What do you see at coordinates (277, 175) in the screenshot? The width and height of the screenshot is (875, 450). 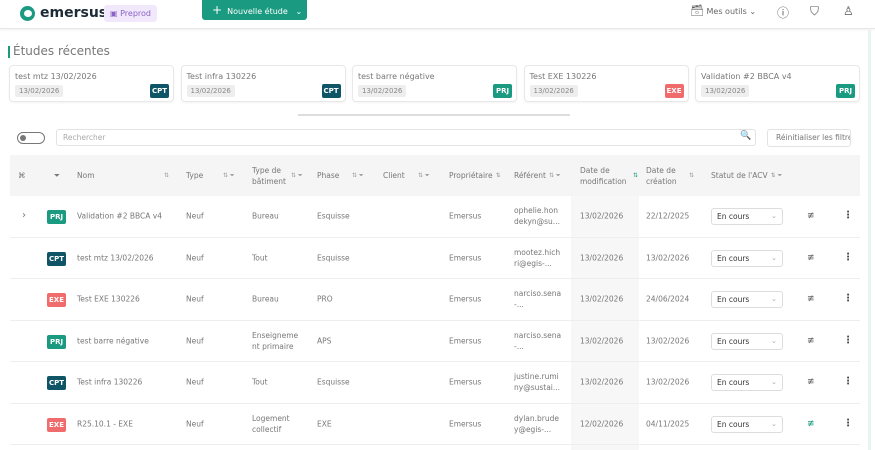 I see `col-building: Type de bâtiment ⇅ ⏷` at bounding box center [277, 175].